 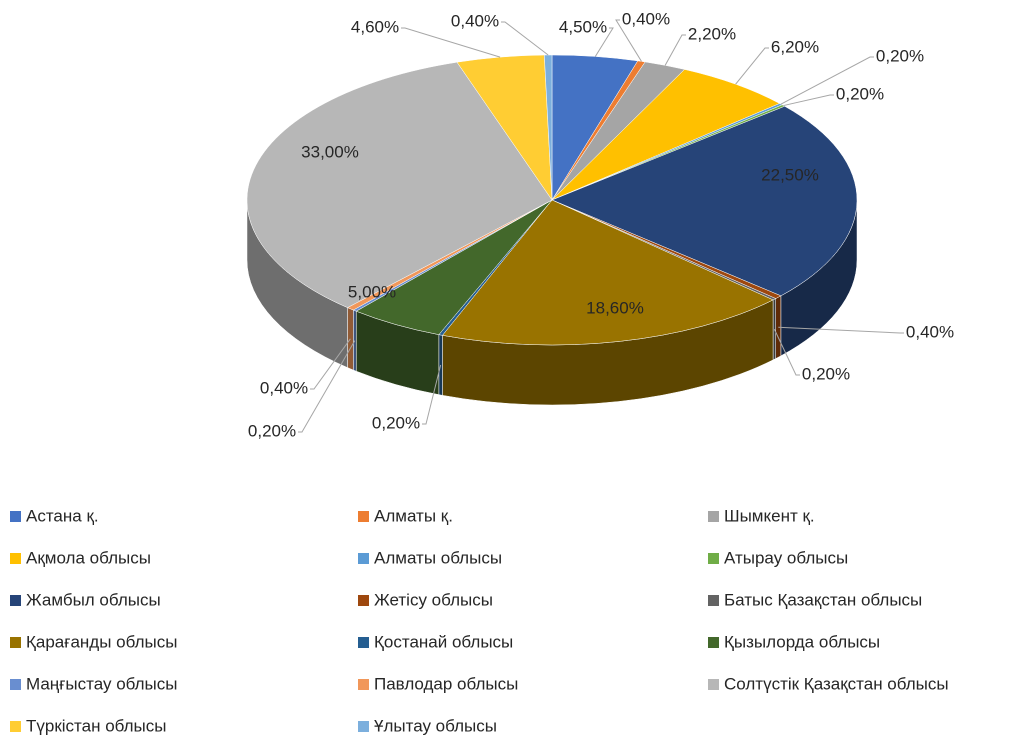 I want to click on legend-label: Алматы облысы, so click(x=438, y=557).